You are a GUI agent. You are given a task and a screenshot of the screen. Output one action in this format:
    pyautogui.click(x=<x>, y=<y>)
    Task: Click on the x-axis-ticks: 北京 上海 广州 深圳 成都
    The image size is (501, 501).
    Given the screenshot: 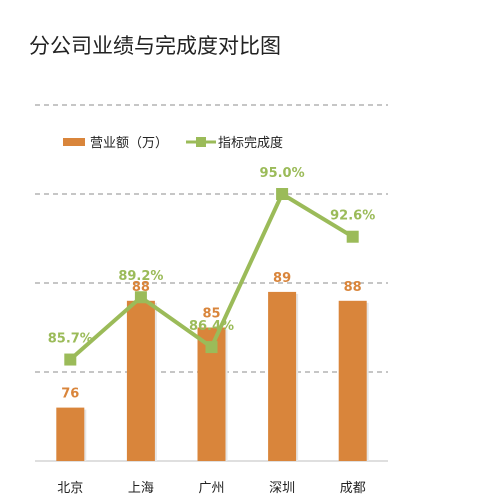 What is the action you would take?
    pyautogui.click(x=211, y=488)
    